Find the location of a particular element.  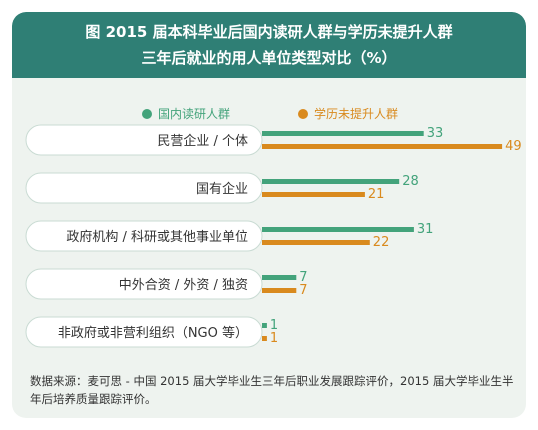

data-label-series-1: 7 is located at coordinates (303, 277).